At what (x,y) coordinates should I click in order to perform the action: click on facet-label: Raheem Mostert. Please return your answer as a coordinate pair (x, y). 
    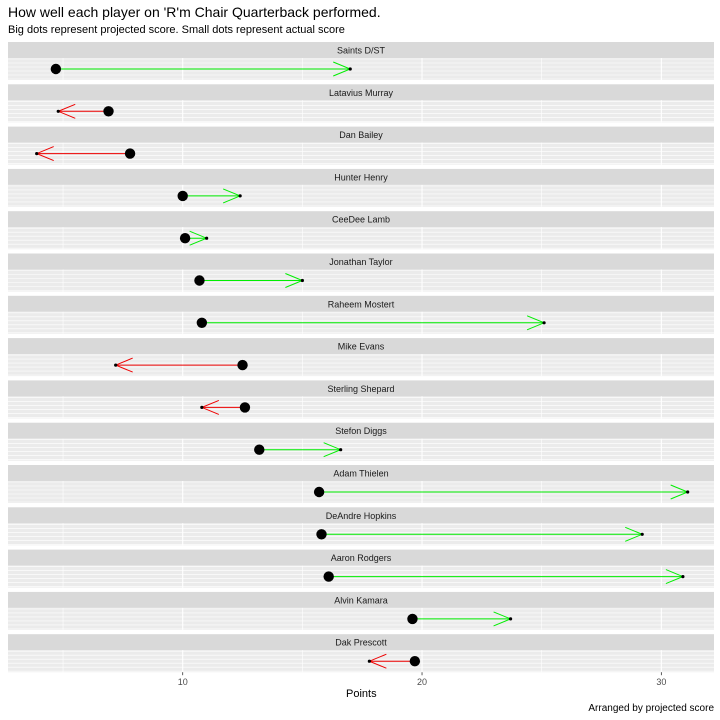
    Looking at the image, I should click on (361, 304).